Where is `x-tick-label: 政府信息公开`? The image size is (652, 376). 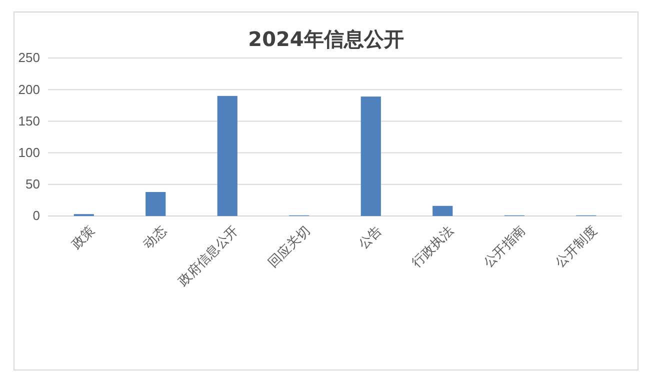
x-tick-label: 政府信息公开 is located at coordinates (208, 255).